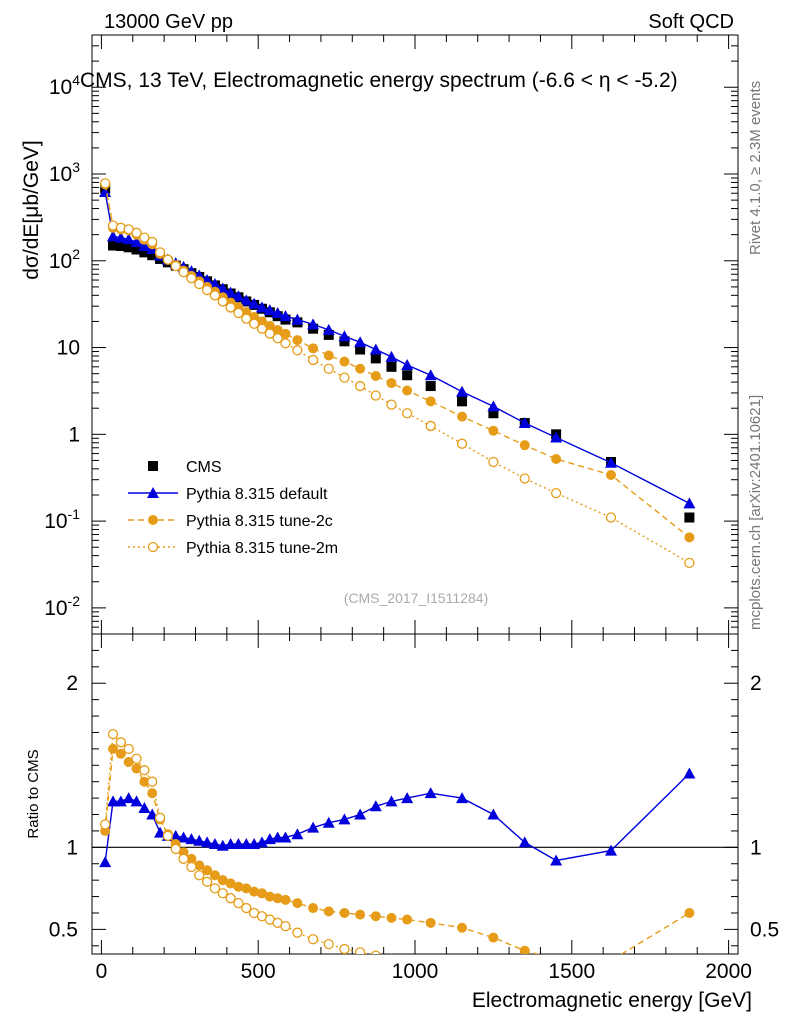  I want to click on ratio-y-tick-label: 1, so click(72, 847).